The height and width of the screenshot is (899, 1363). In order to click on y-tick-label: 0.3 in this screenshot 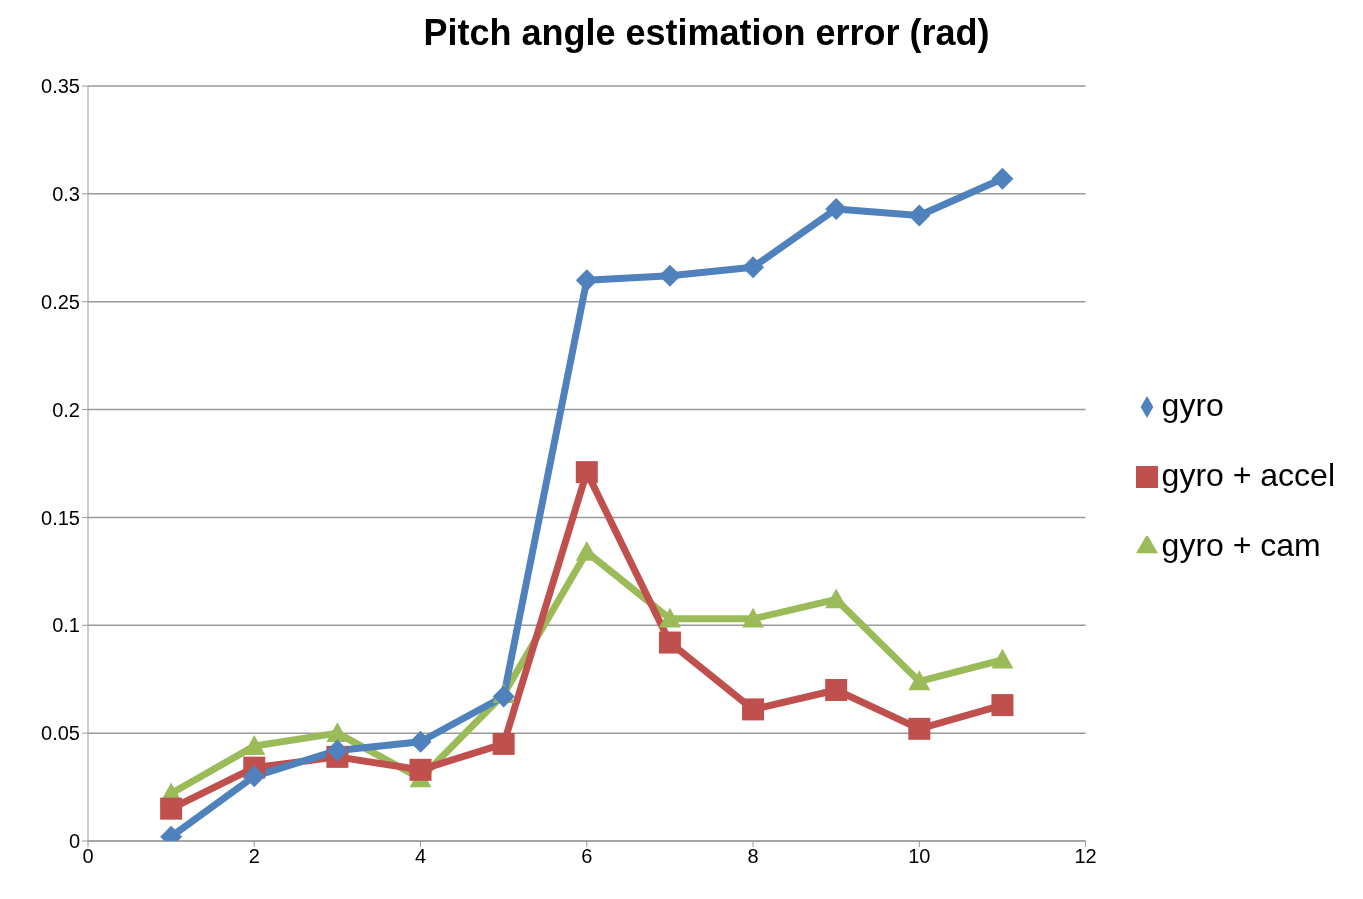, I will do `click(66, 193)`.